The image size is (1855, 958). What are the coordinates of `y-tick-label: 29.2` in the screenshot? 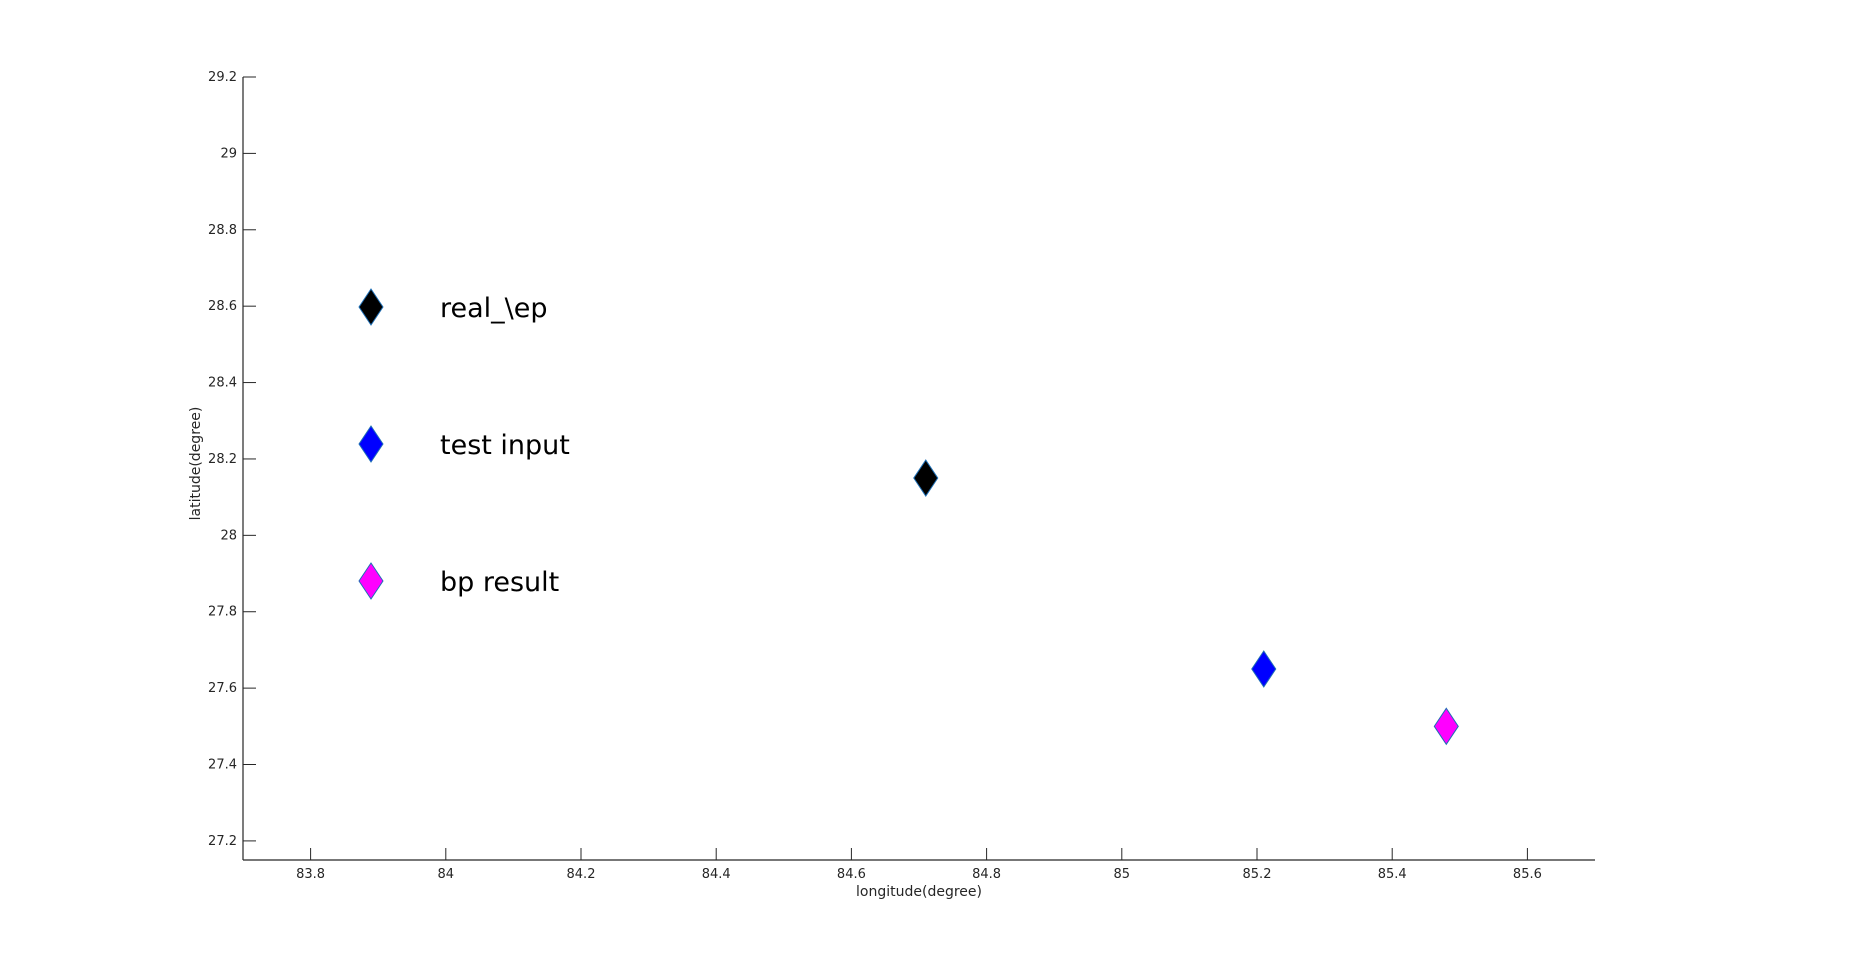 It's located at (222, 77).